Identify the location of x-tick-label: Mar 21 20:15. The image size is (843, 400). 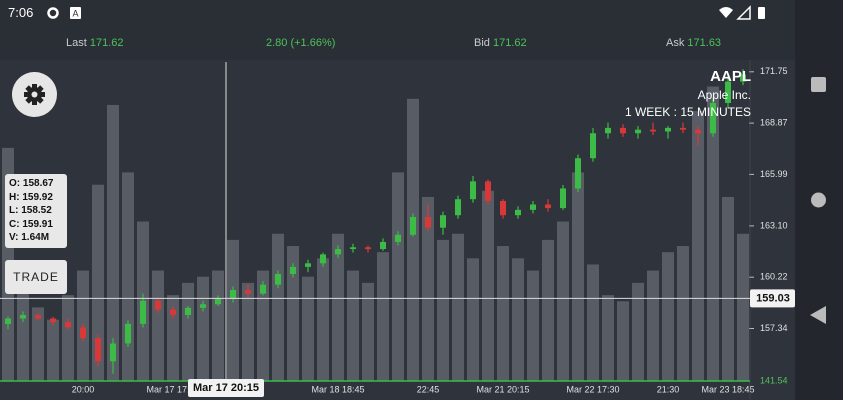
(502, 389).